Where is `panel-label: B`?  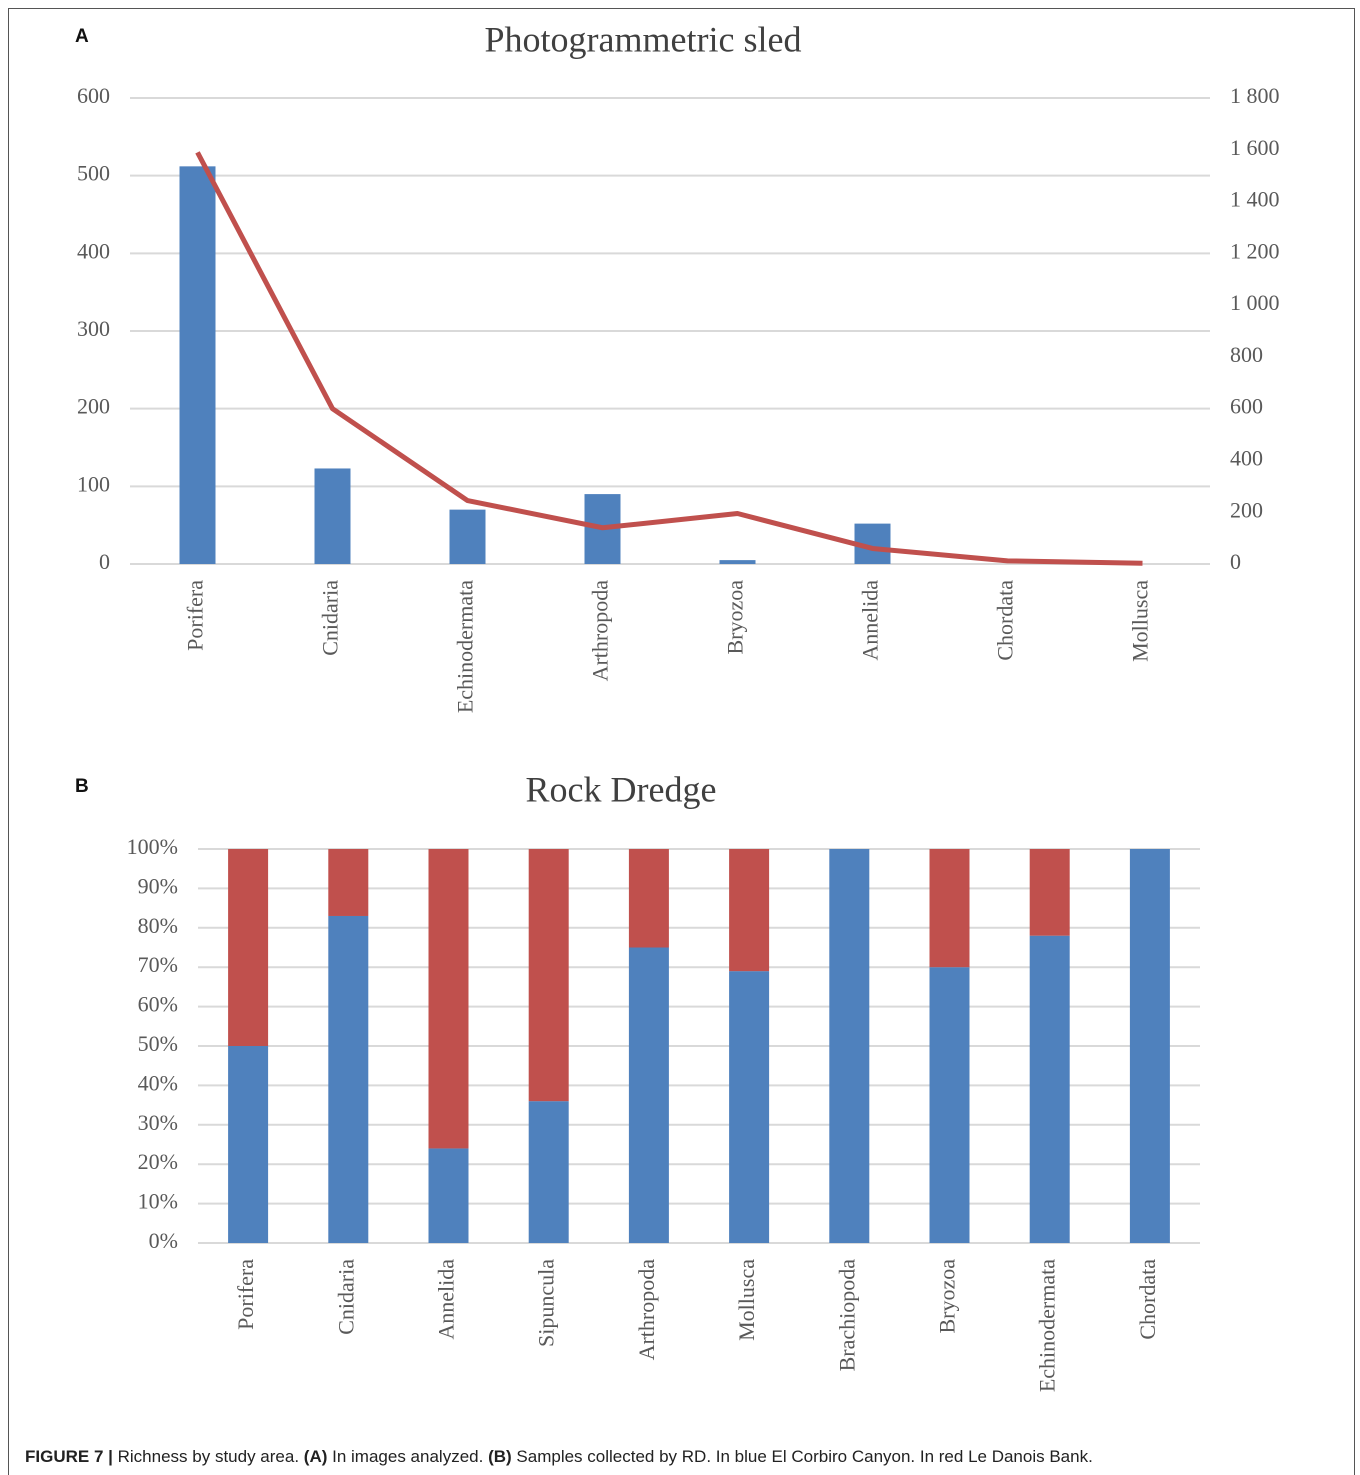 panel-label: B is located at coordinates (82, 786).